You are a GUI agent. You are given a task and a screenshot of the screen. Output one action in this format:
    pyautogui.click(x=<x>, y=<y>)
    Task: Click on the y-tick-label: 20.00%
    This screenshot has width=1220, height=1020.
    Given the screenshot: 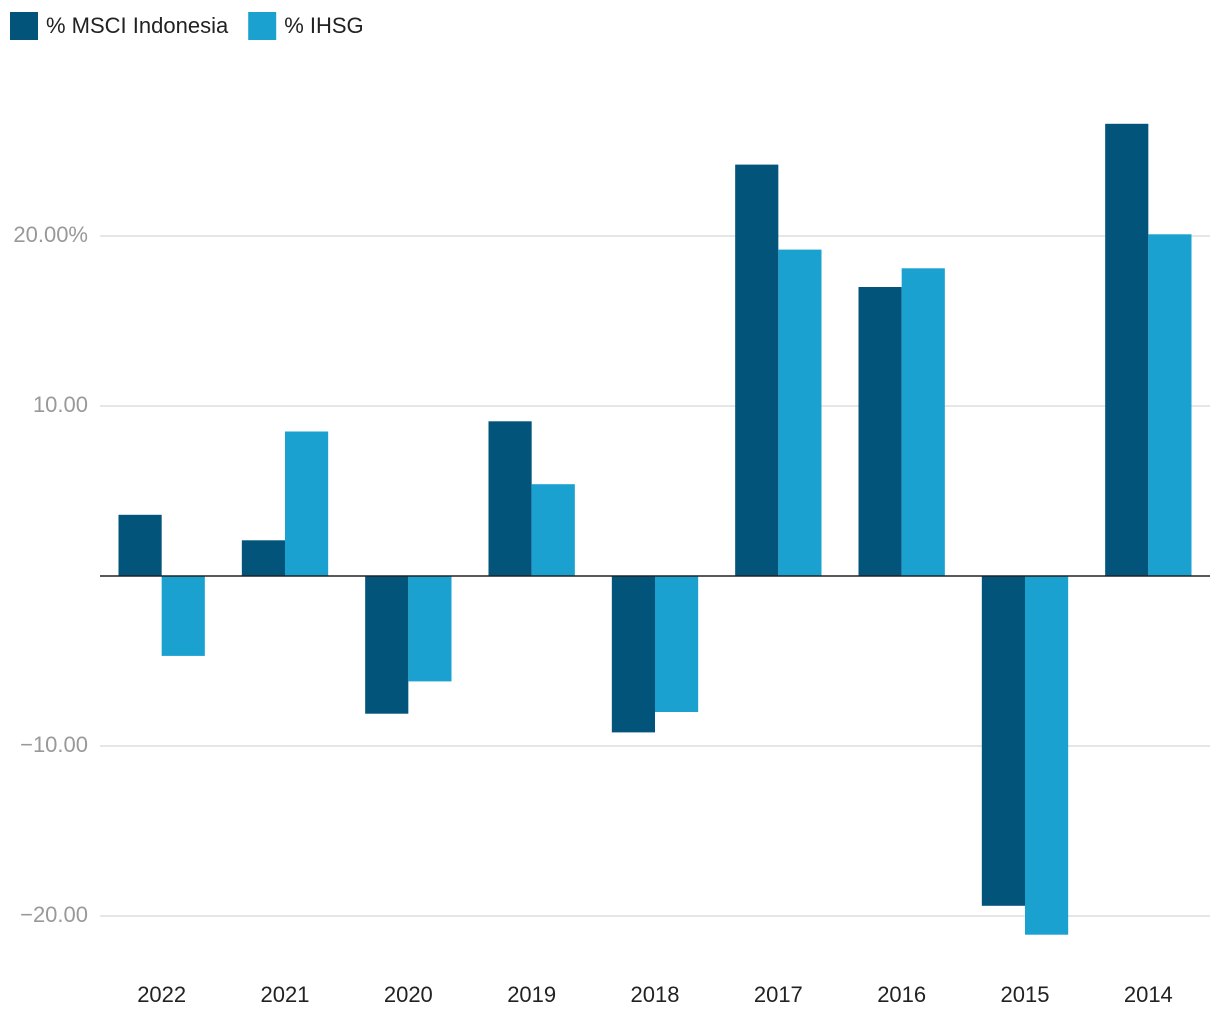 What is the action you would take?
    pyautogui.click(x=50, y=234)
    